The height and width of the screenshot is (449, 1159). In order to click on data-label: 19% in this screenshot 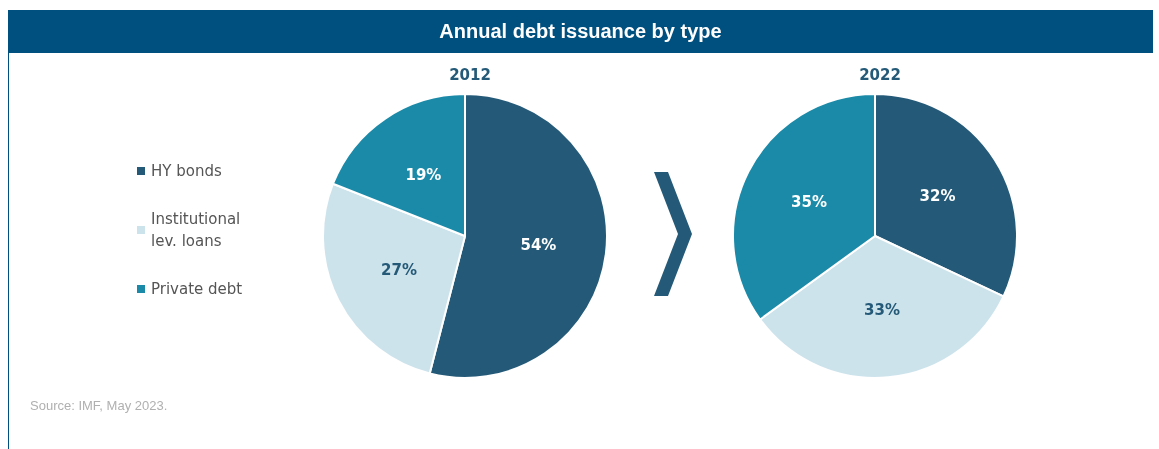, I will do `click(423, 174)`.